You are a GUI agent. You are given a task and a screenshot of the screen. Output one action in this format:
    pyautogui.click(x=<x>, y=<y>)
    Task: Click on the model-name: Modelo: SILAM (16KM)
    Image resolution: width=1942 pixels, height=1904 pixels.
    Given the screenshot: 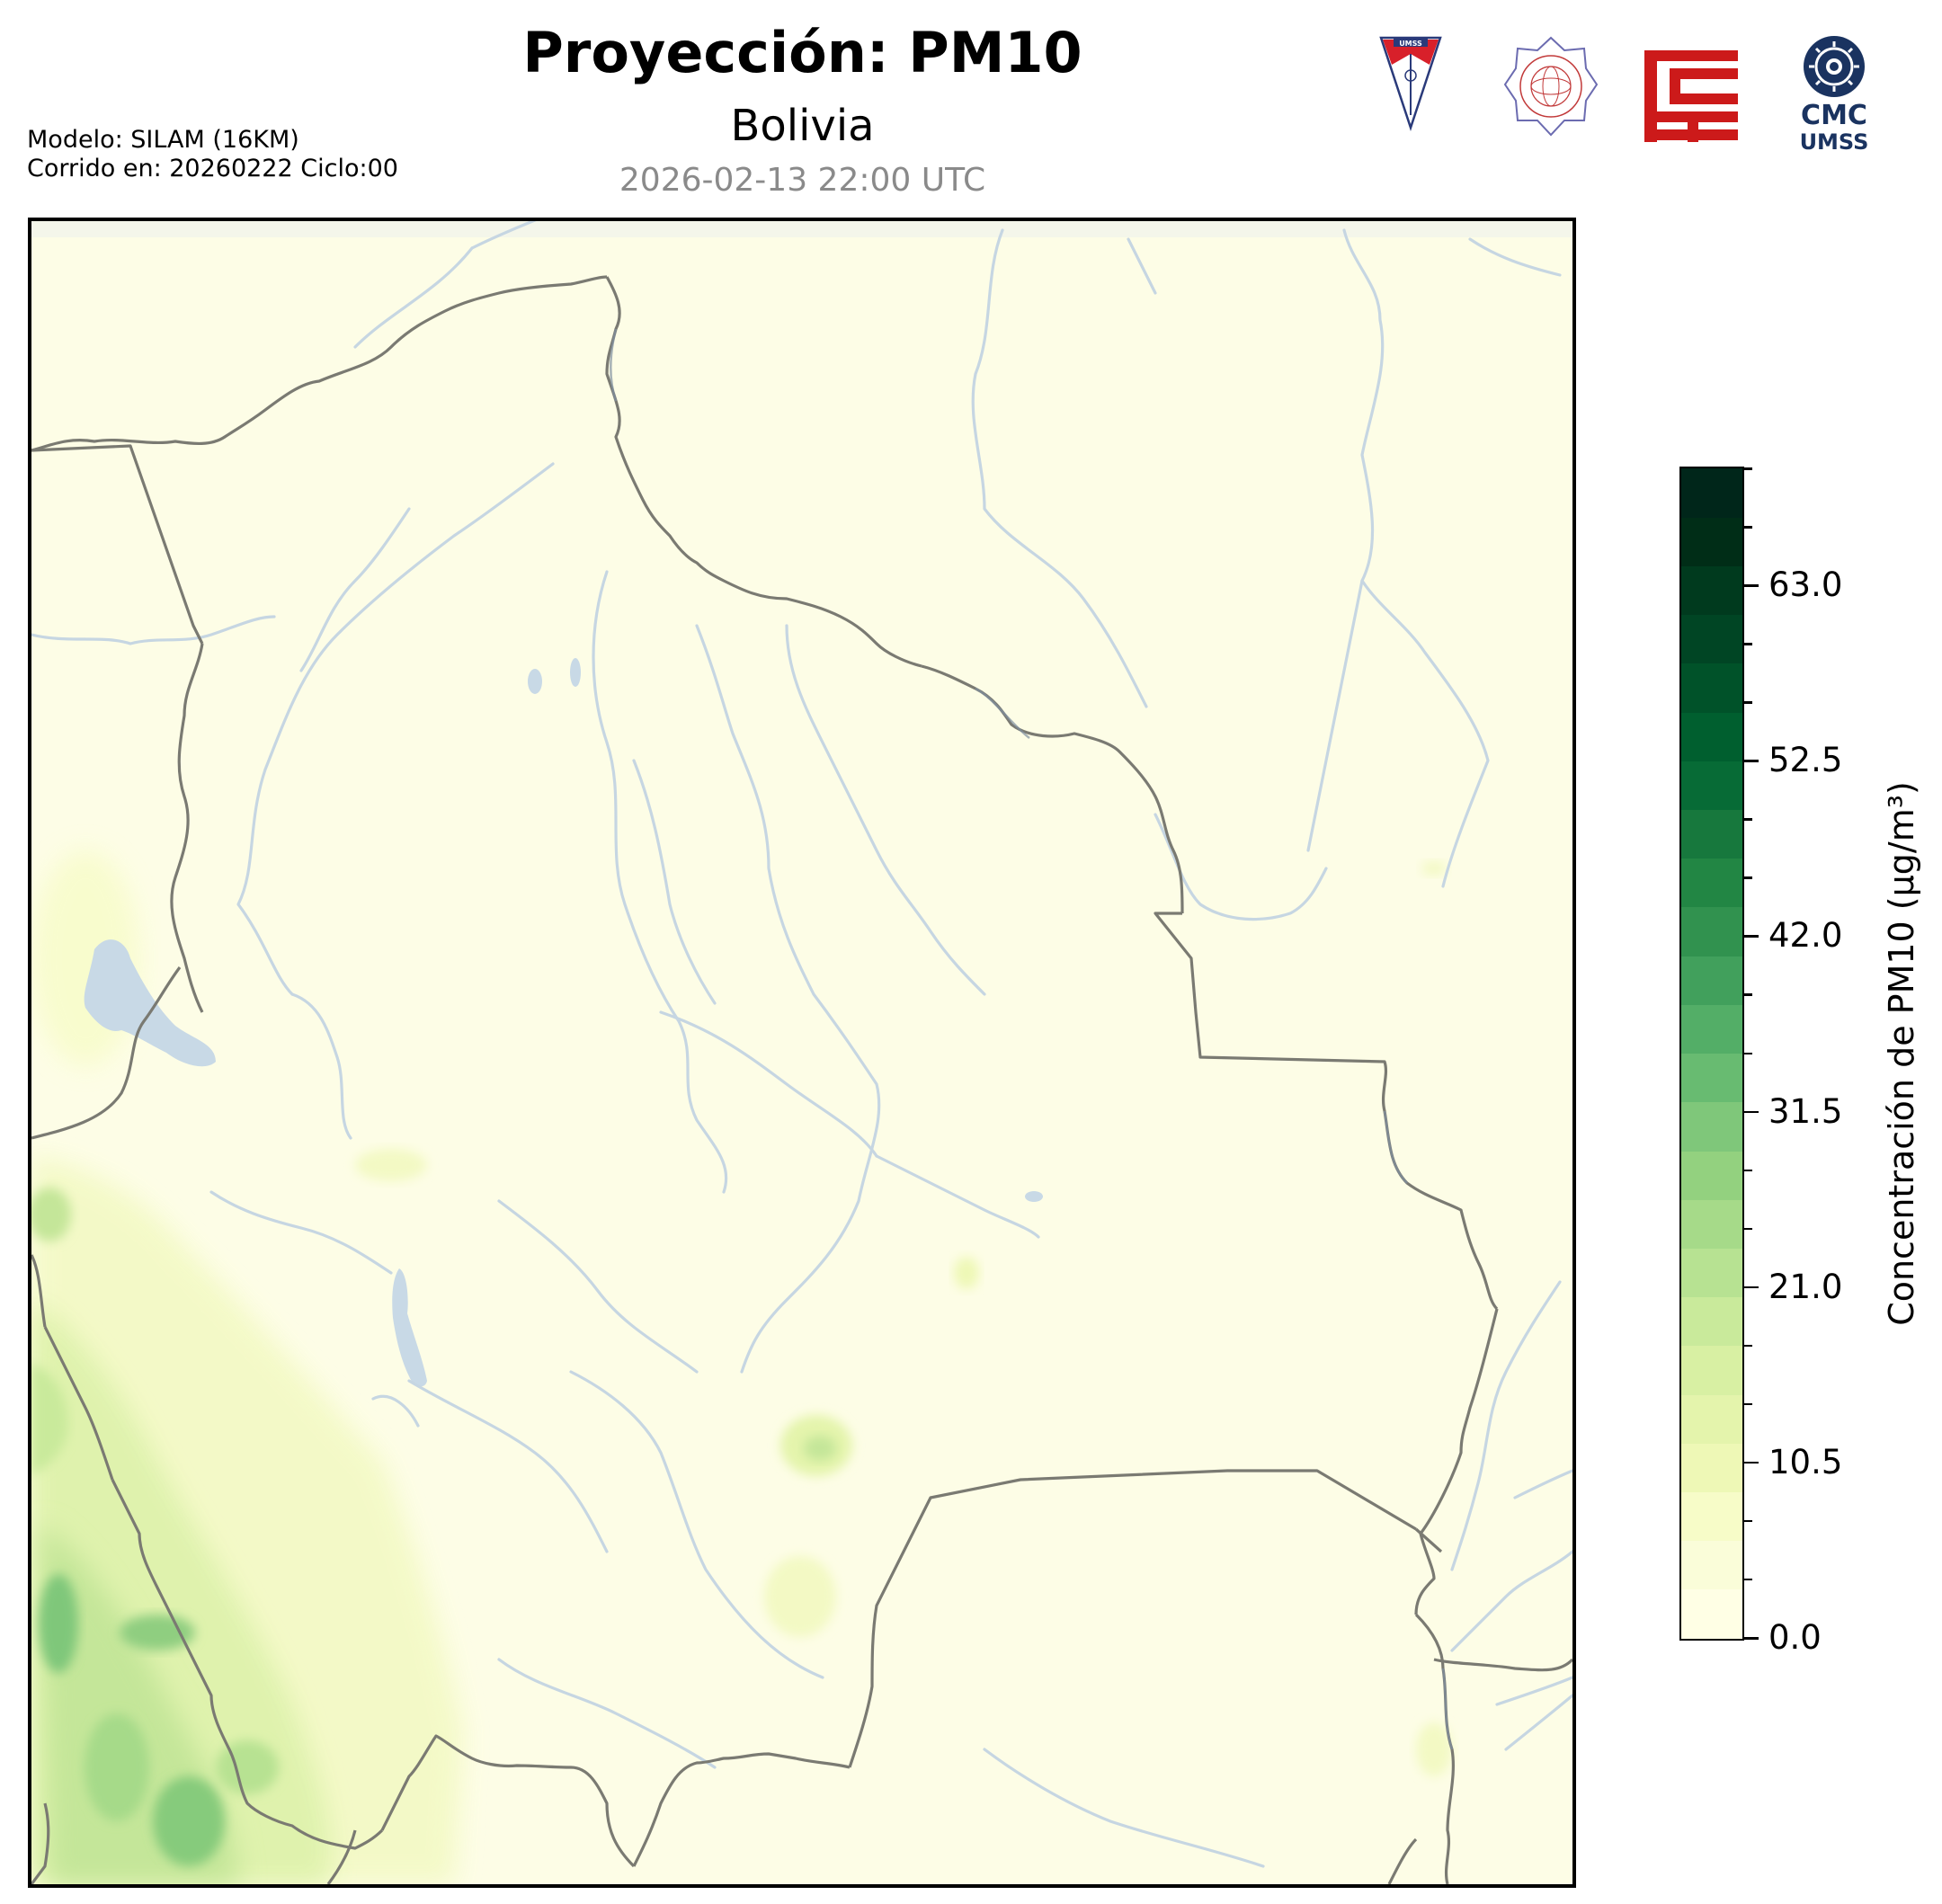 What is the action you would take?
    pyautogui.click(x=163, y=140)
    